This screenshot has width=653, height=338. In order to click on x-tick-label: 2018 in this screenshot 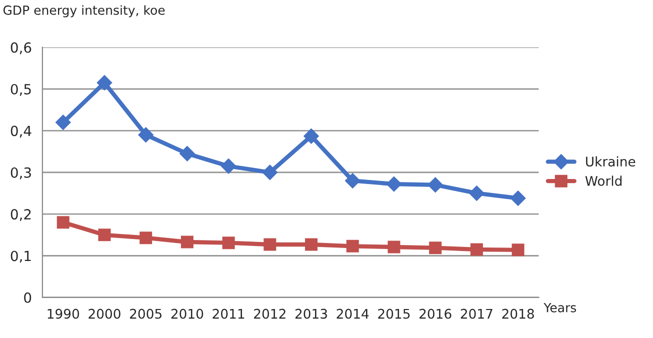, I will do `click(518, 313)`.